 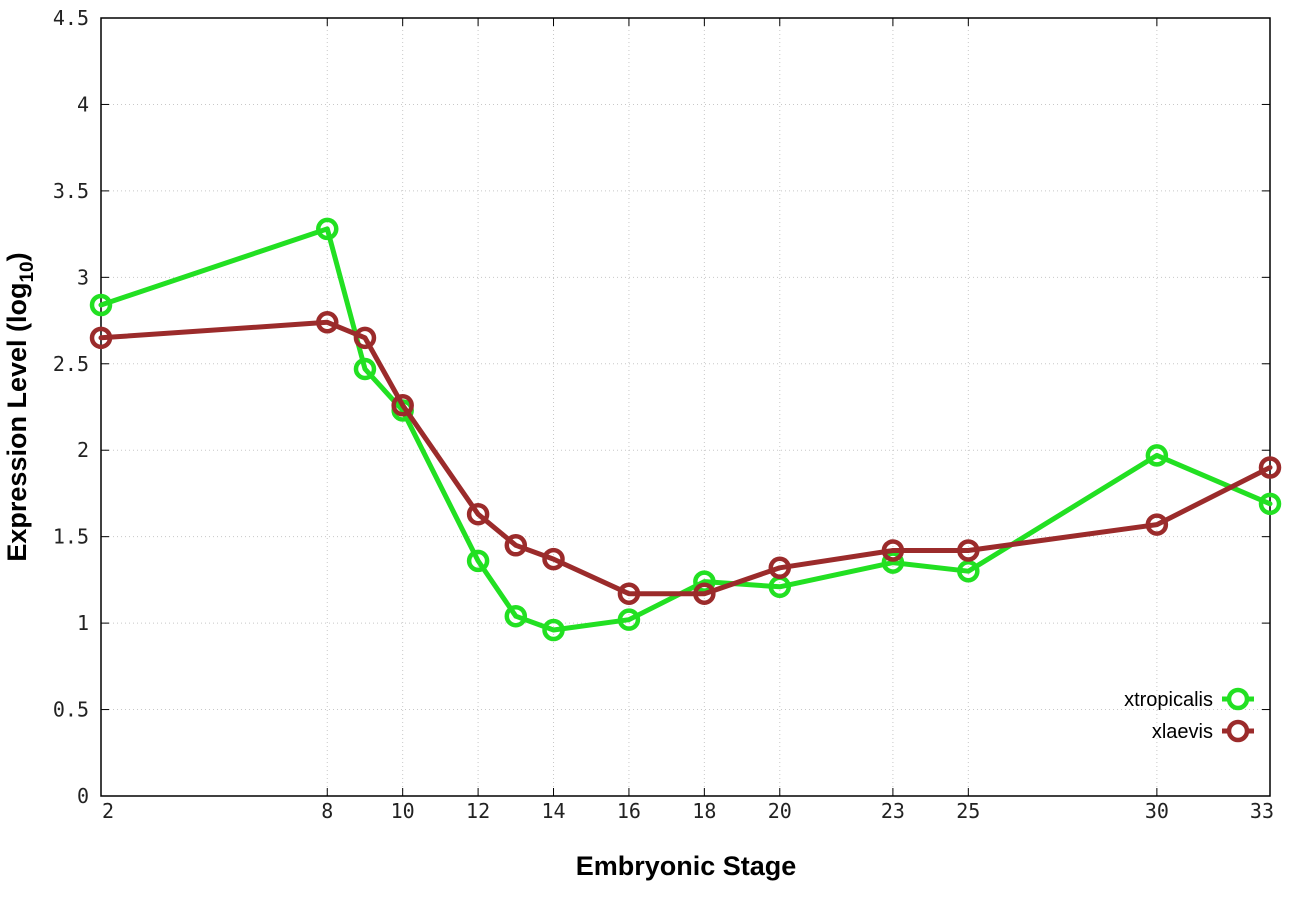 I want to click on x-tick-label: 14, so click(x=553, y=811).